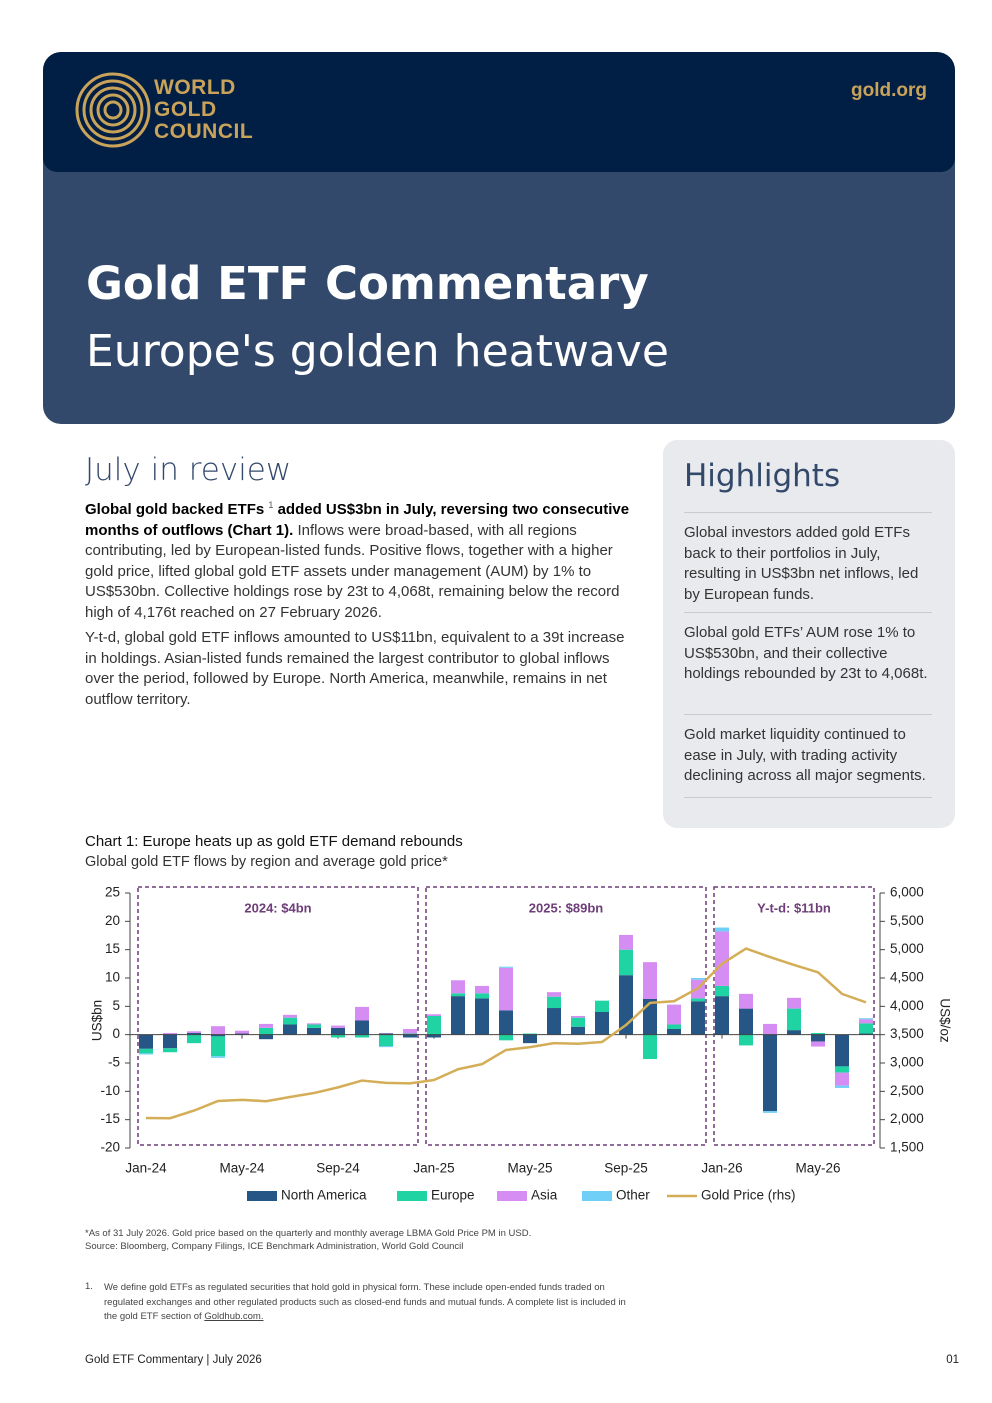 This screenshot has height=1403, width=992. I want to click on legend-label: North America, so click(324, 1195).